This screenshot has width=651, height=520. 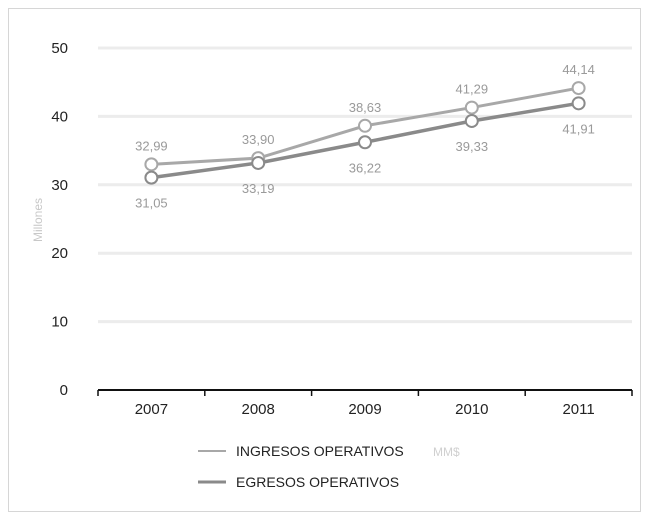 What do you see at coordinates (258, 188) in the screenshot?
I see `data-label-egresos: 33,19` at bounding box center [258, 188].